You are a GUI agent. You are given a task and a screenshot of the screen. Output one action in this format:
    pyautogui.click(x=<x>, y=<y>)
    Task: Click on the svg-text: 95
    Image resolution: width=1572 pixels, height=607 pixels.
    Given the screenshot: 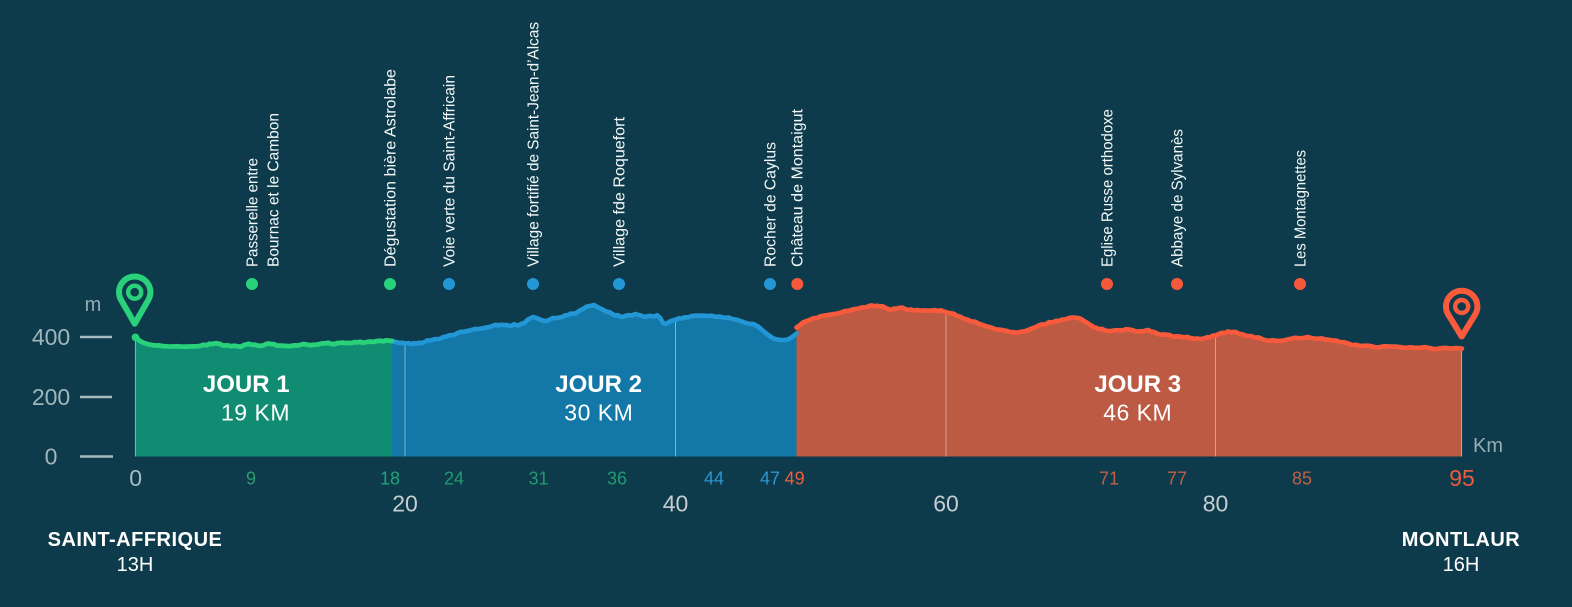 What is the action you would take?
    pyautogui.click(x=1462, y=478)
    